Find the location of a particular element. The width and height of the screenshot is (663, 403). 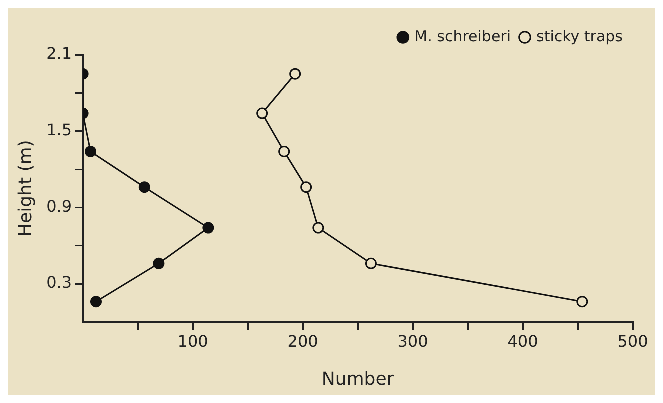

x-tick-label: 400 is located at coordinates (523, 341).